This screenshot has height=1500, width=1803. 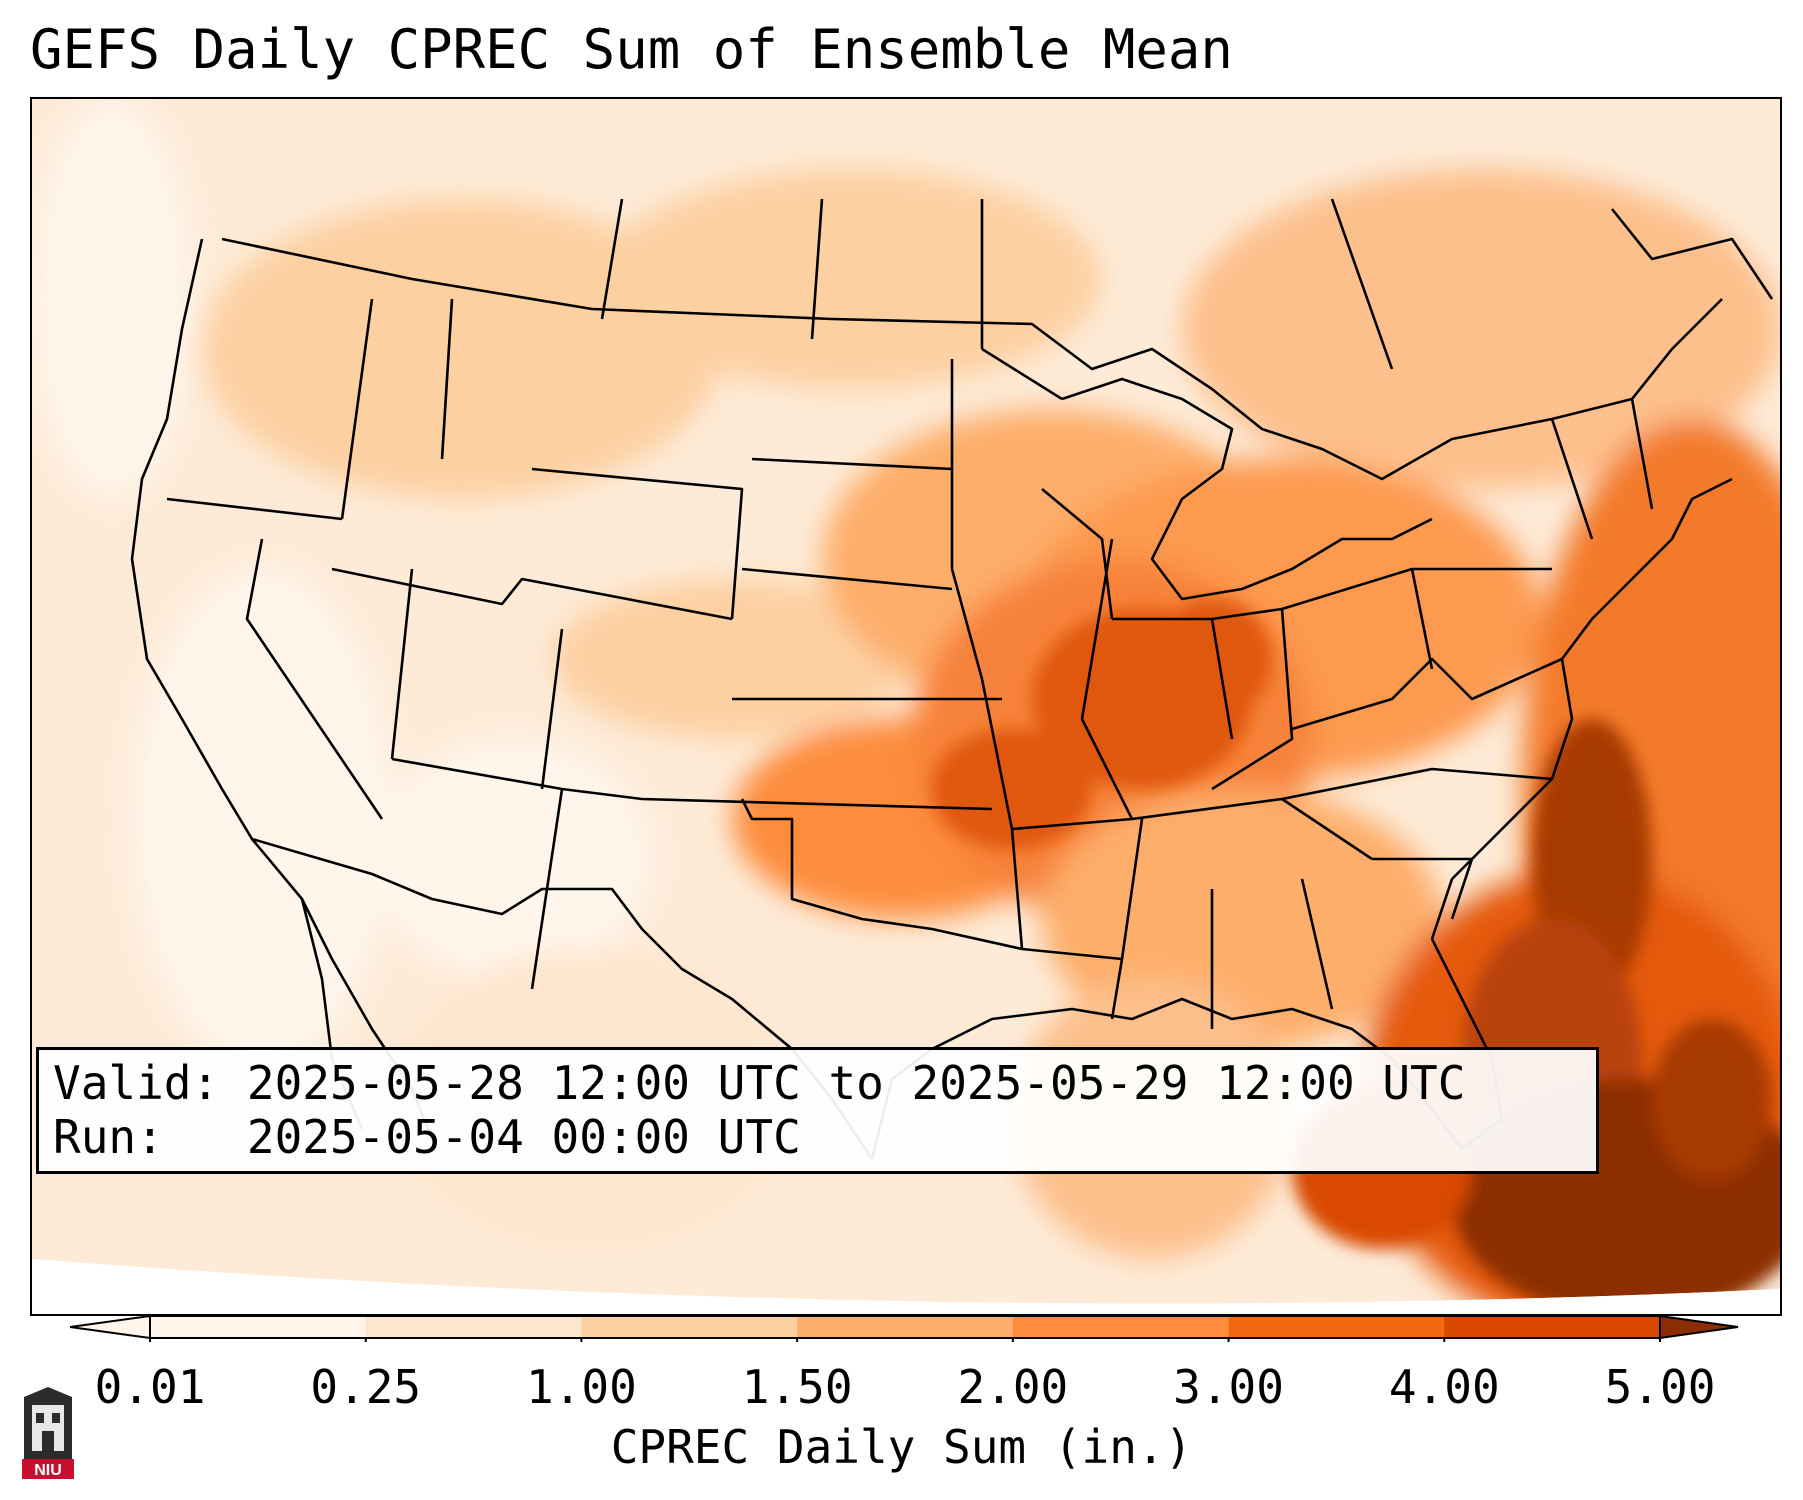 I want to click on logo-text: NIU, so click(x=48, y=1470).